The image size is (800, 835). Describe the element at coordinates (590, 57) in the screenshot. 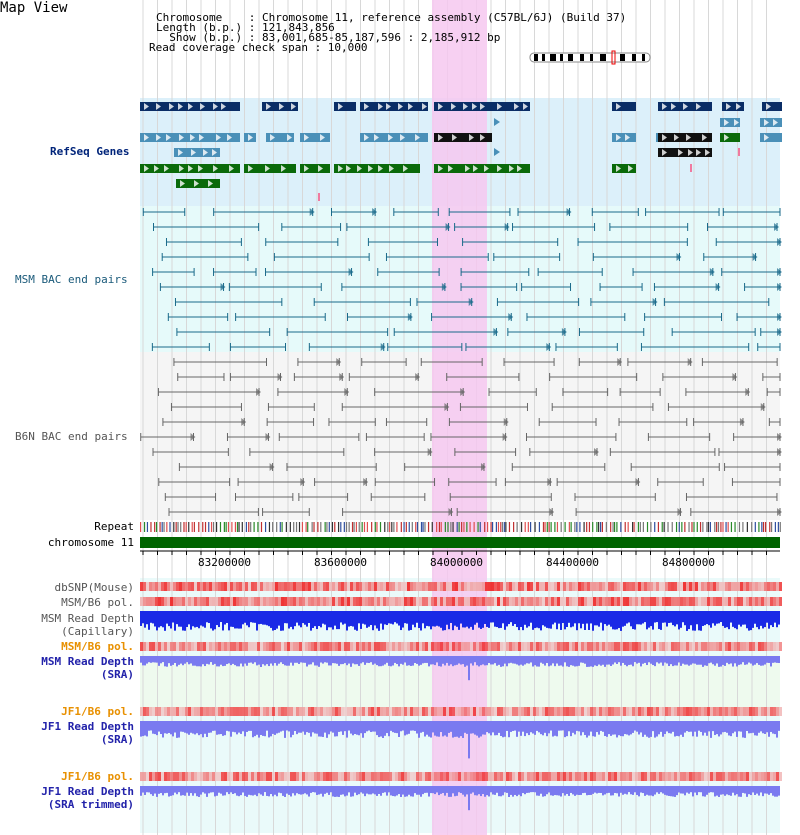

I see `chromosome-ideogram` at that location.